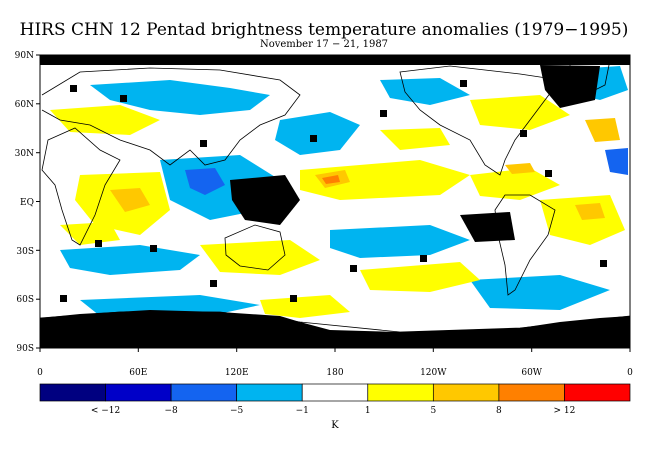 The image size is (648, 468). What do you see at coordinates (334, 373) in the screenshot?
I see `lon-label-180: 180` at bounding box center [334, 373].